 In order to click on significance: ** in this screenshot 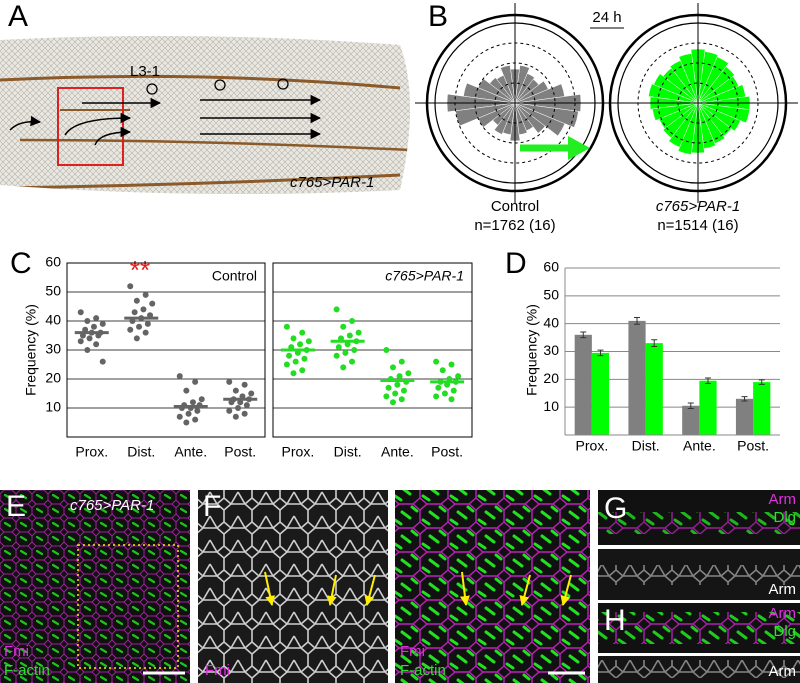, I will do `click(140, 270)`.